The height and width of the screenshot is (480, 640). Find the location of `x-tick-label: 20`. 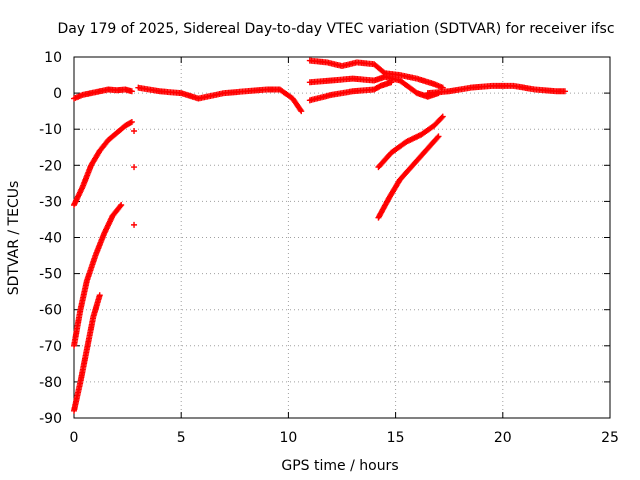

x-tick-label: 20 is located at coordinates (503, 438).